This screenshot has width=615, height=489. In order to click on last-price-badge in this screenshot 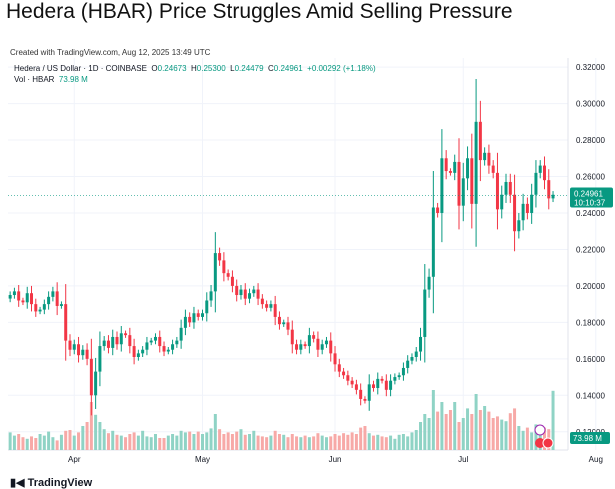, I will do `click(591, 197)`.